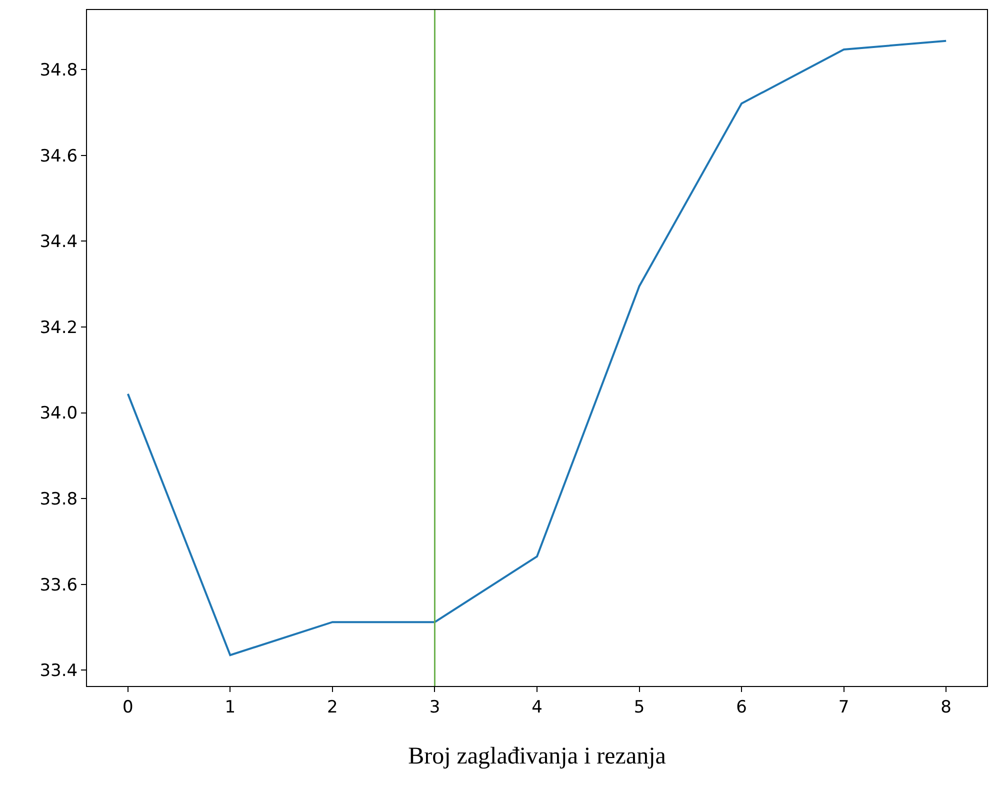 This screenshot has height=803, width=990. What do you see at coordinates (59, 328) in the screenshot?
I see `y-tick-label: 34.2` at bounding box center [59, 328].